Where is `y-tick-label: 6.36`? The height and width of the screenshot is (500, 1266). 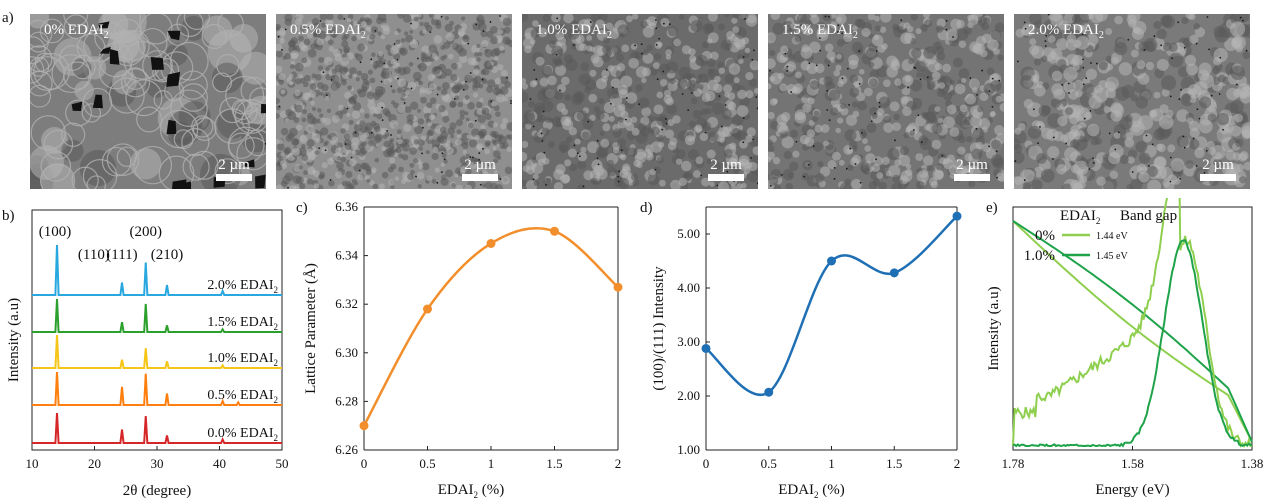
y-tick-label: 6.36 is located at coordinates (346, 206).